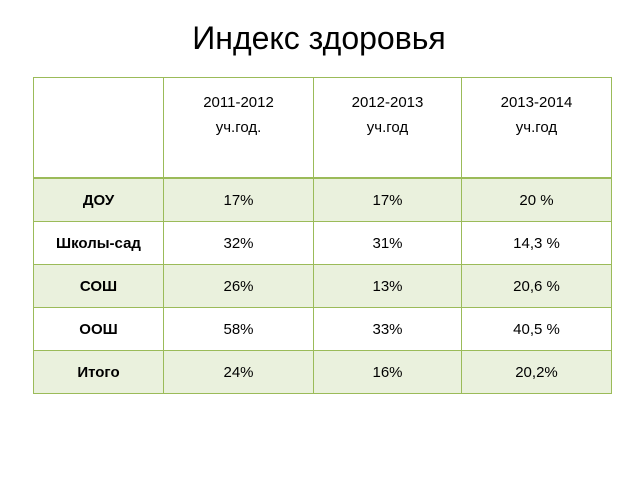 The image size is (638, 479). I want to click on table-cell: 31%, so click(387, 243).